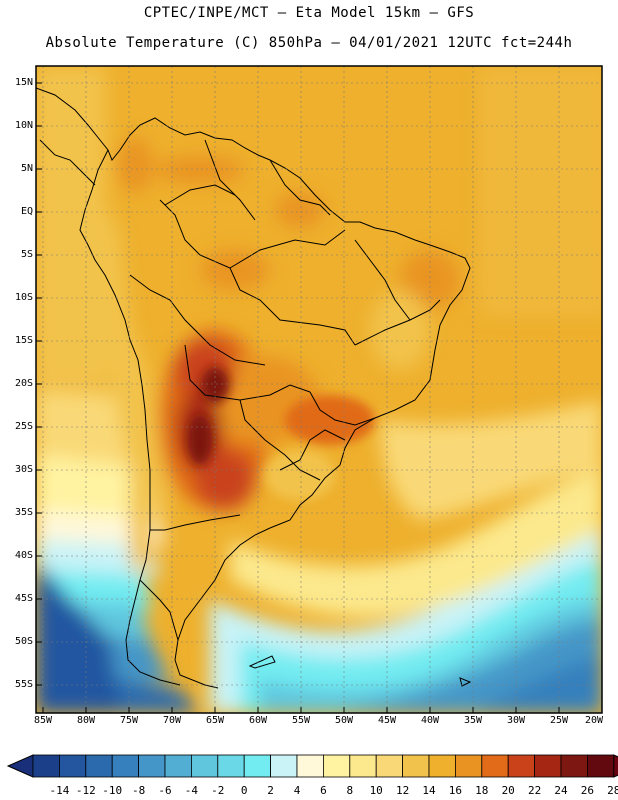  I want to click on colorbar-underflow, so click(20, 766).